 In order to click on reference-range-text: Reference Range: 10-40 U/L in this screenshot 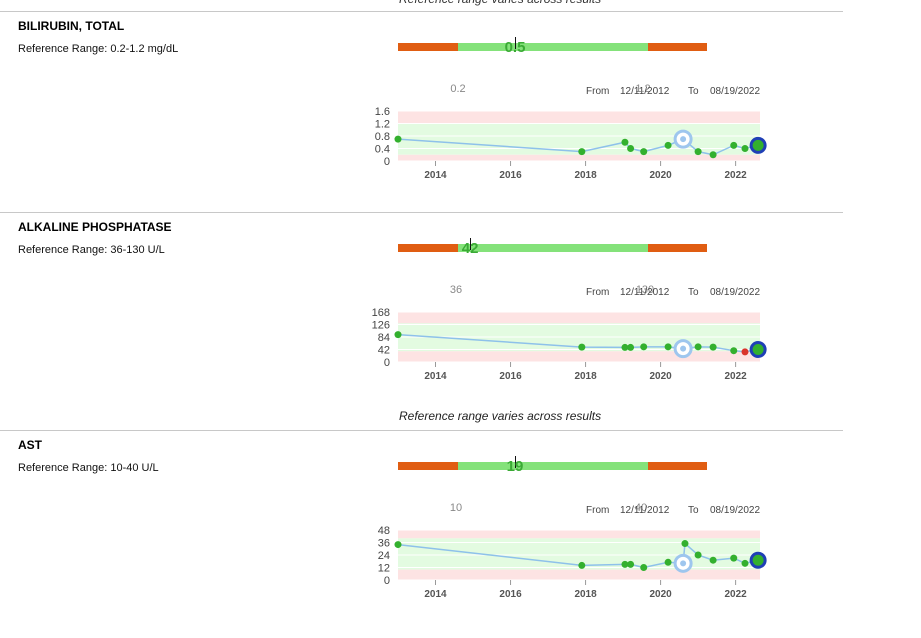, I will do `click(88, 468)`.